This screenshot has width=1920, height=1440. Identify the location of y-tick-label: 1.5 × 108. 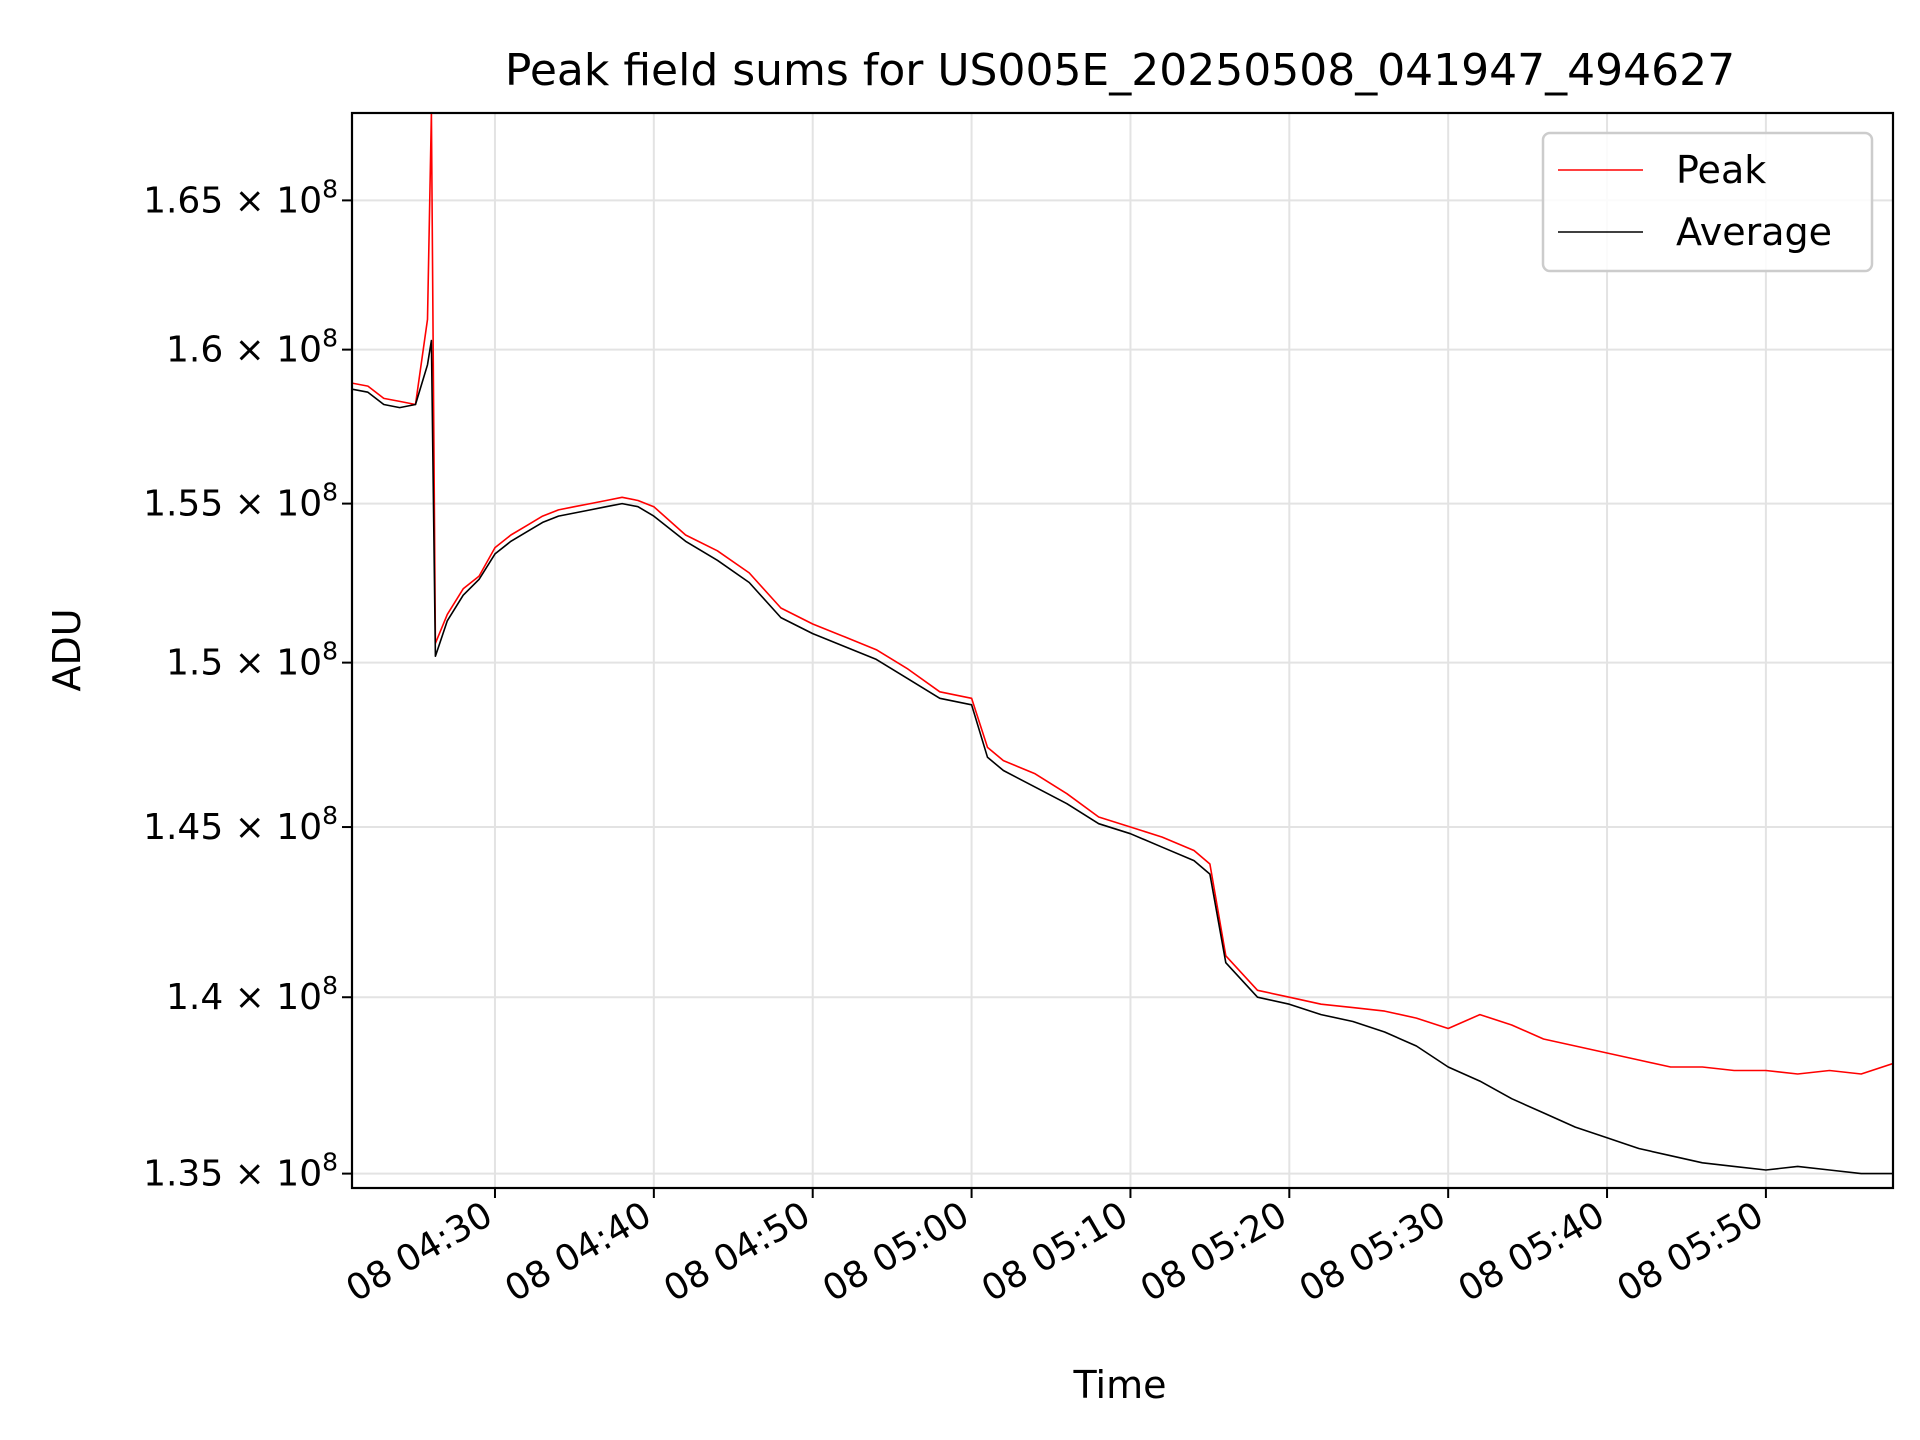
(252, 660).